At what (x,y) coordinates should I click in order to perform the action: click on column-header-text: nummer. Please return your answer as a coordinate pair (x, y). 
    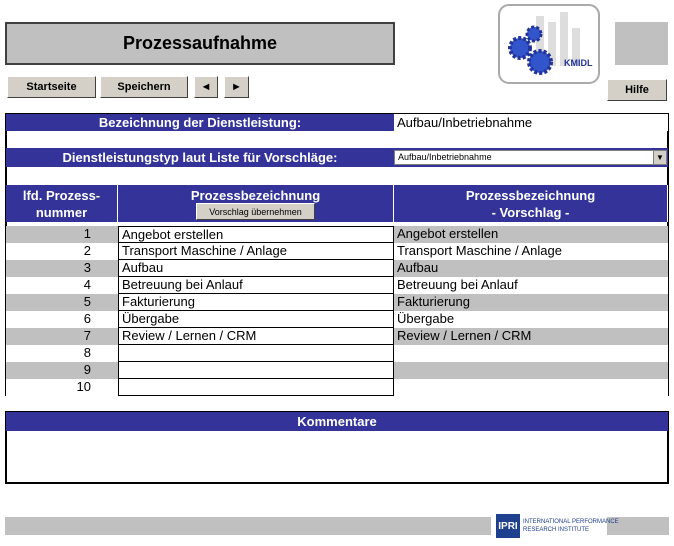
    Looking at the image, I should click on (61, 212).